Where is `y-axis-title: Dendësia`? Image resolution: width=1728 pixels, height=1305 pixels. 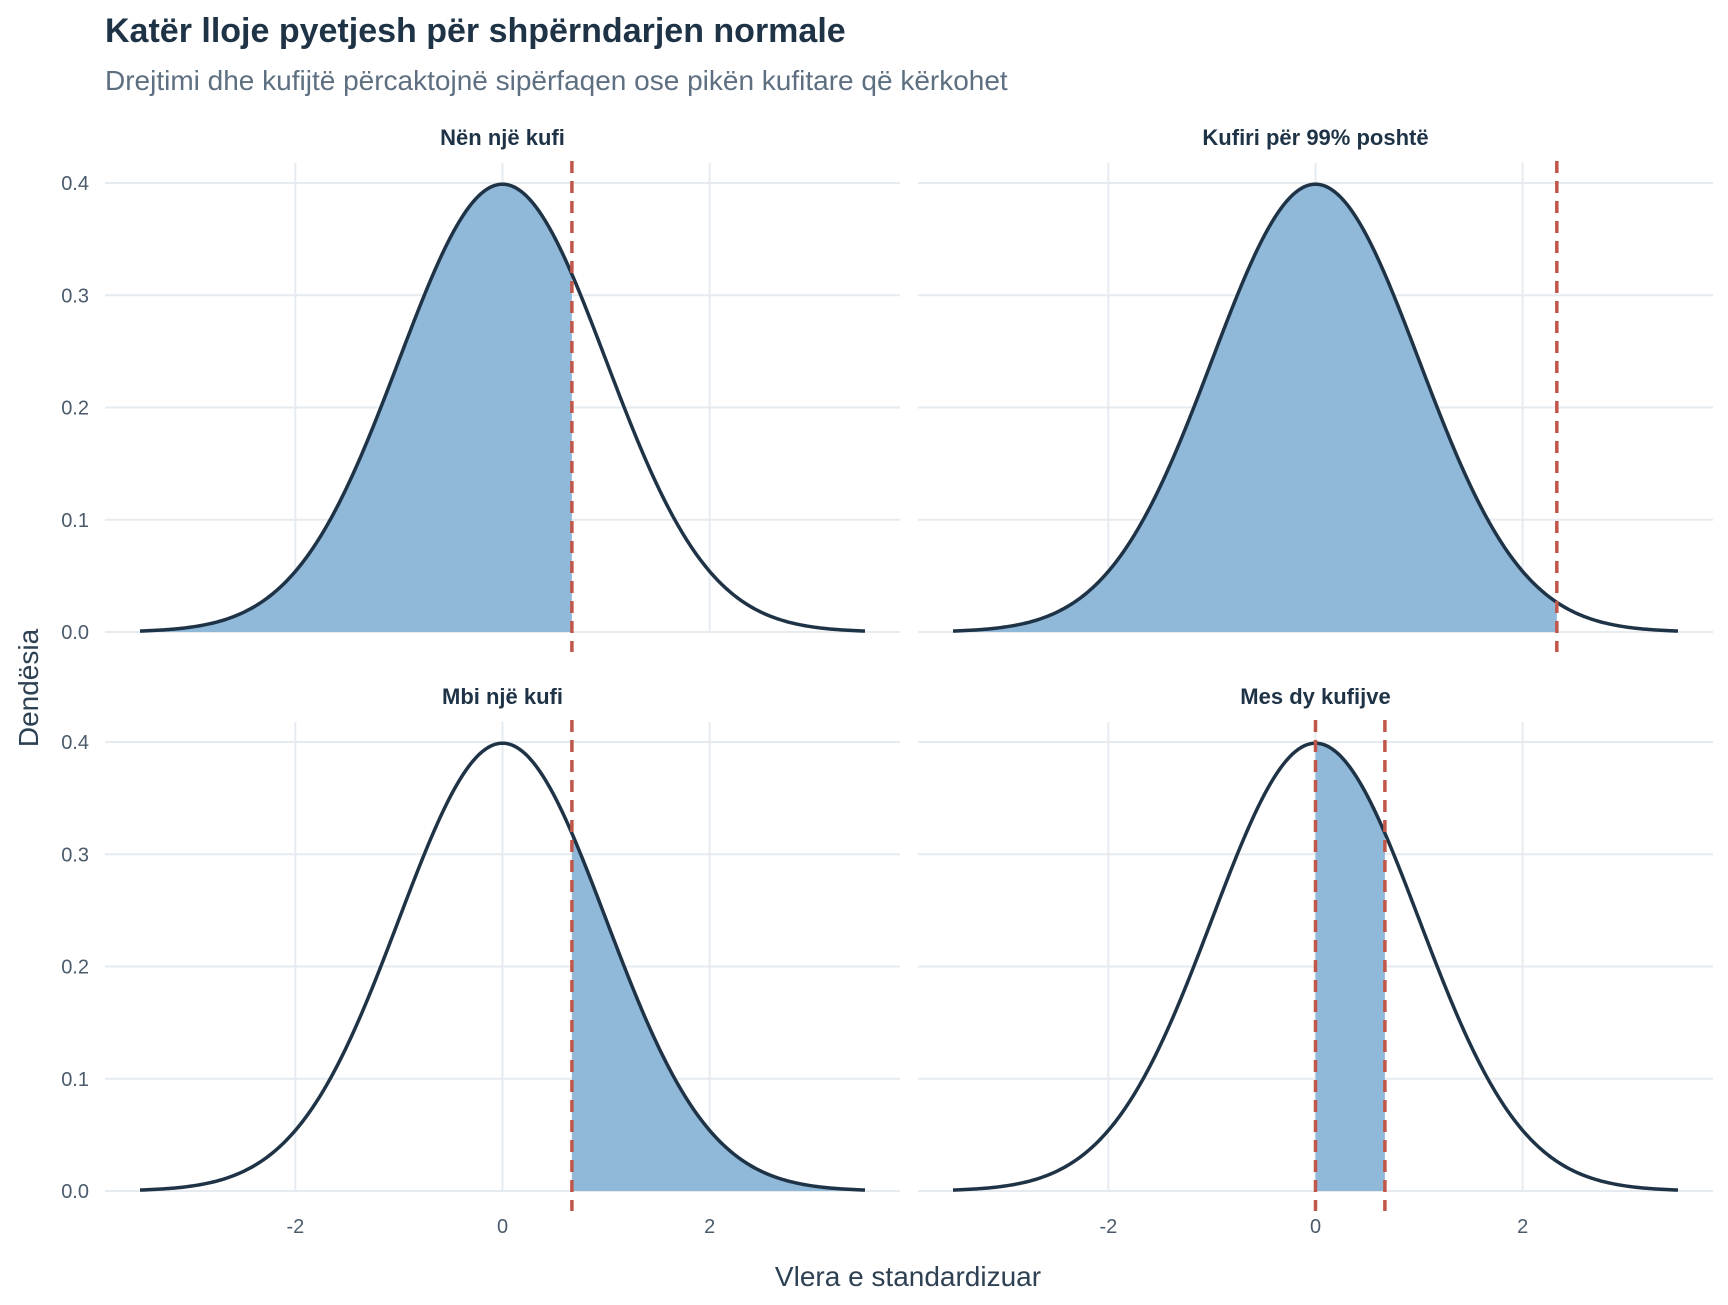 y-axis-title: Dendësia is located at coordinates (28, 687).